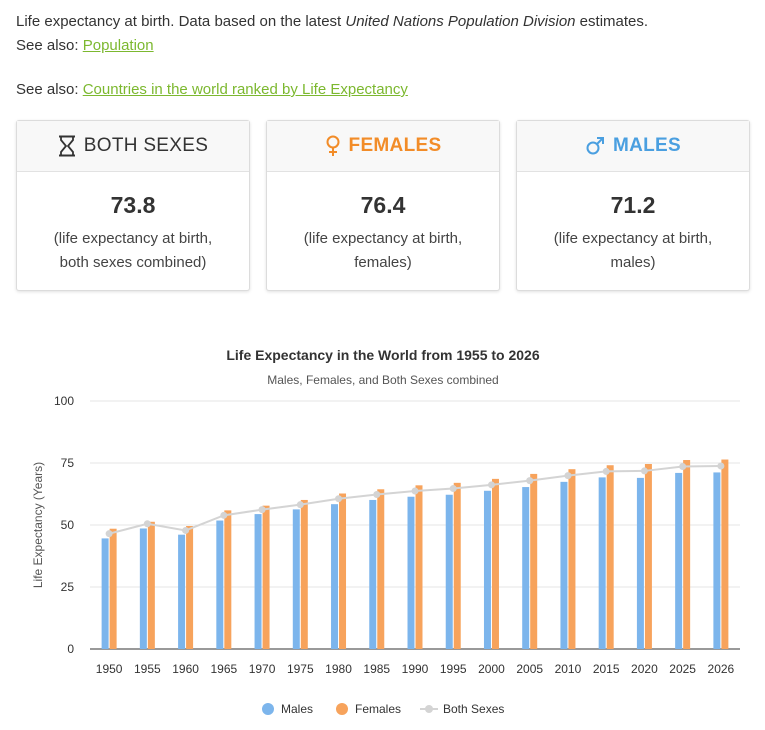  What do you see at coordinates (342, 709) in the screenshot?
I see `legend-females-marker` at bounding box center [342, 709].